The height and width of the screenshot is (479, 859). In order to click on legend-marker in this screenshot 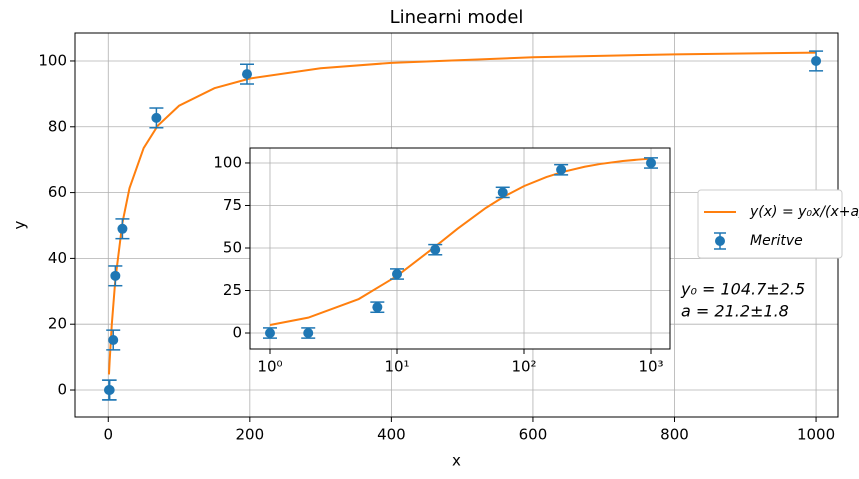, I will do `click(720, 241)`.